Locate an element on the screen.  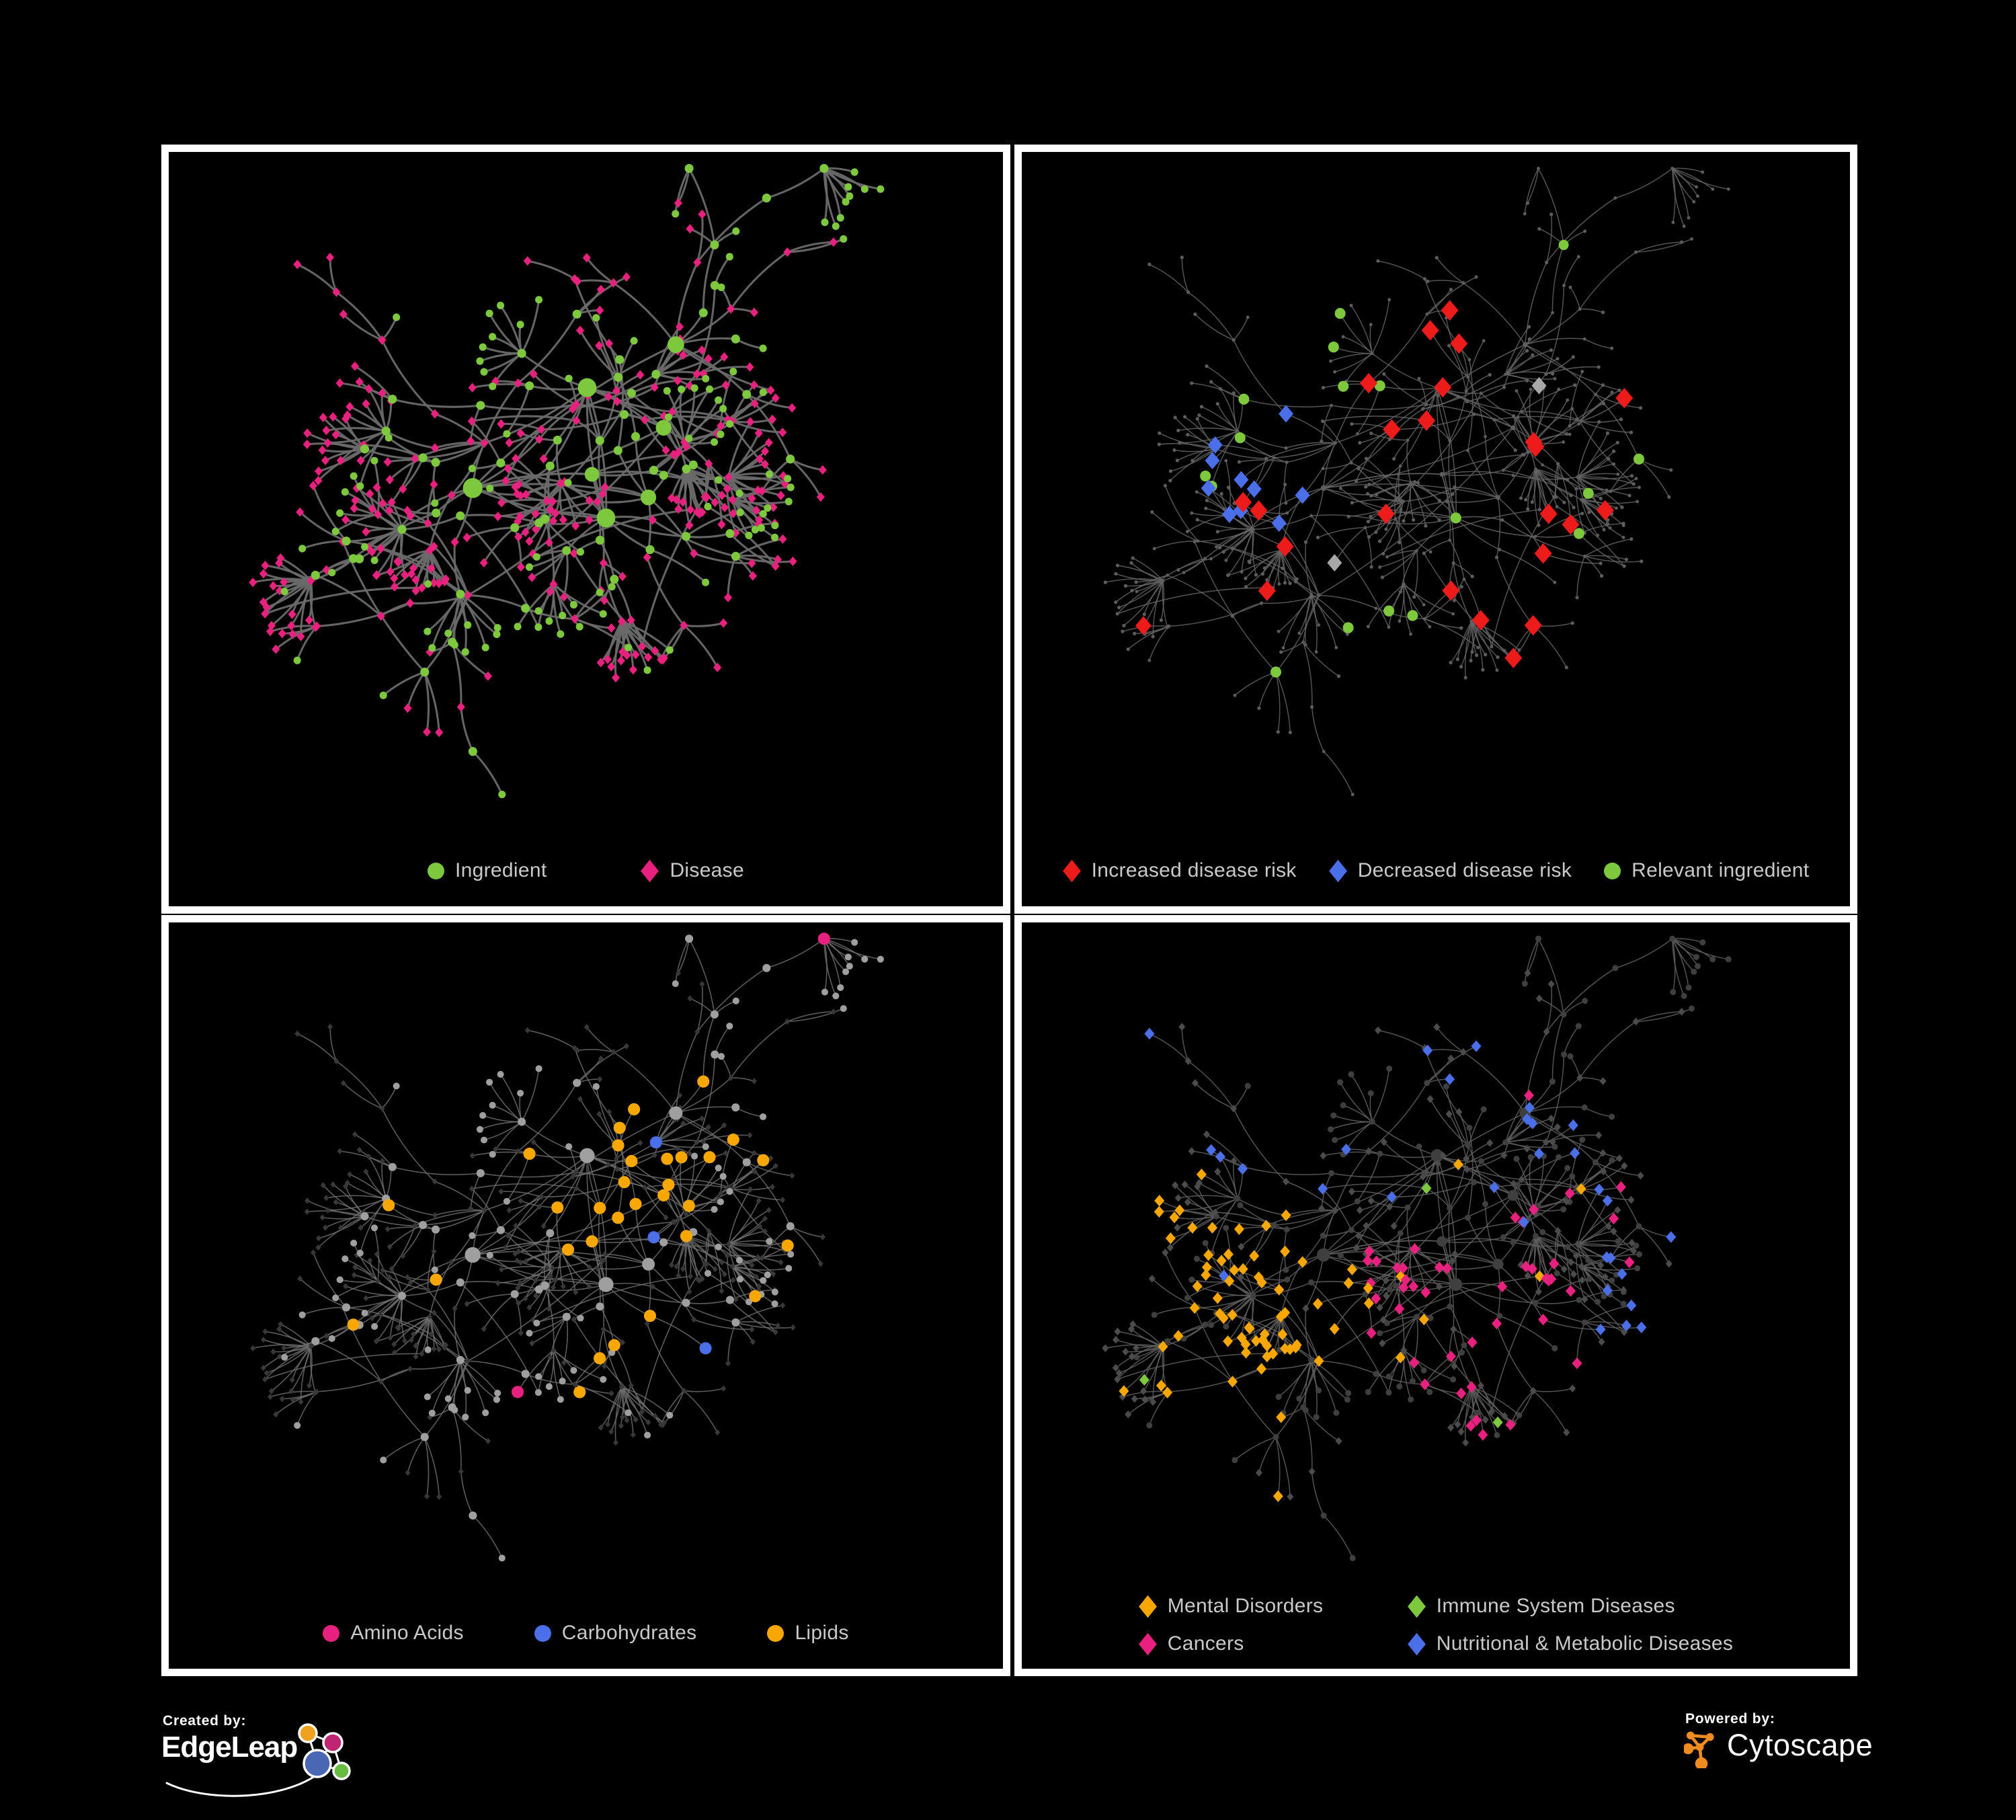
nodes-layer is located at coordinates (567, 481).